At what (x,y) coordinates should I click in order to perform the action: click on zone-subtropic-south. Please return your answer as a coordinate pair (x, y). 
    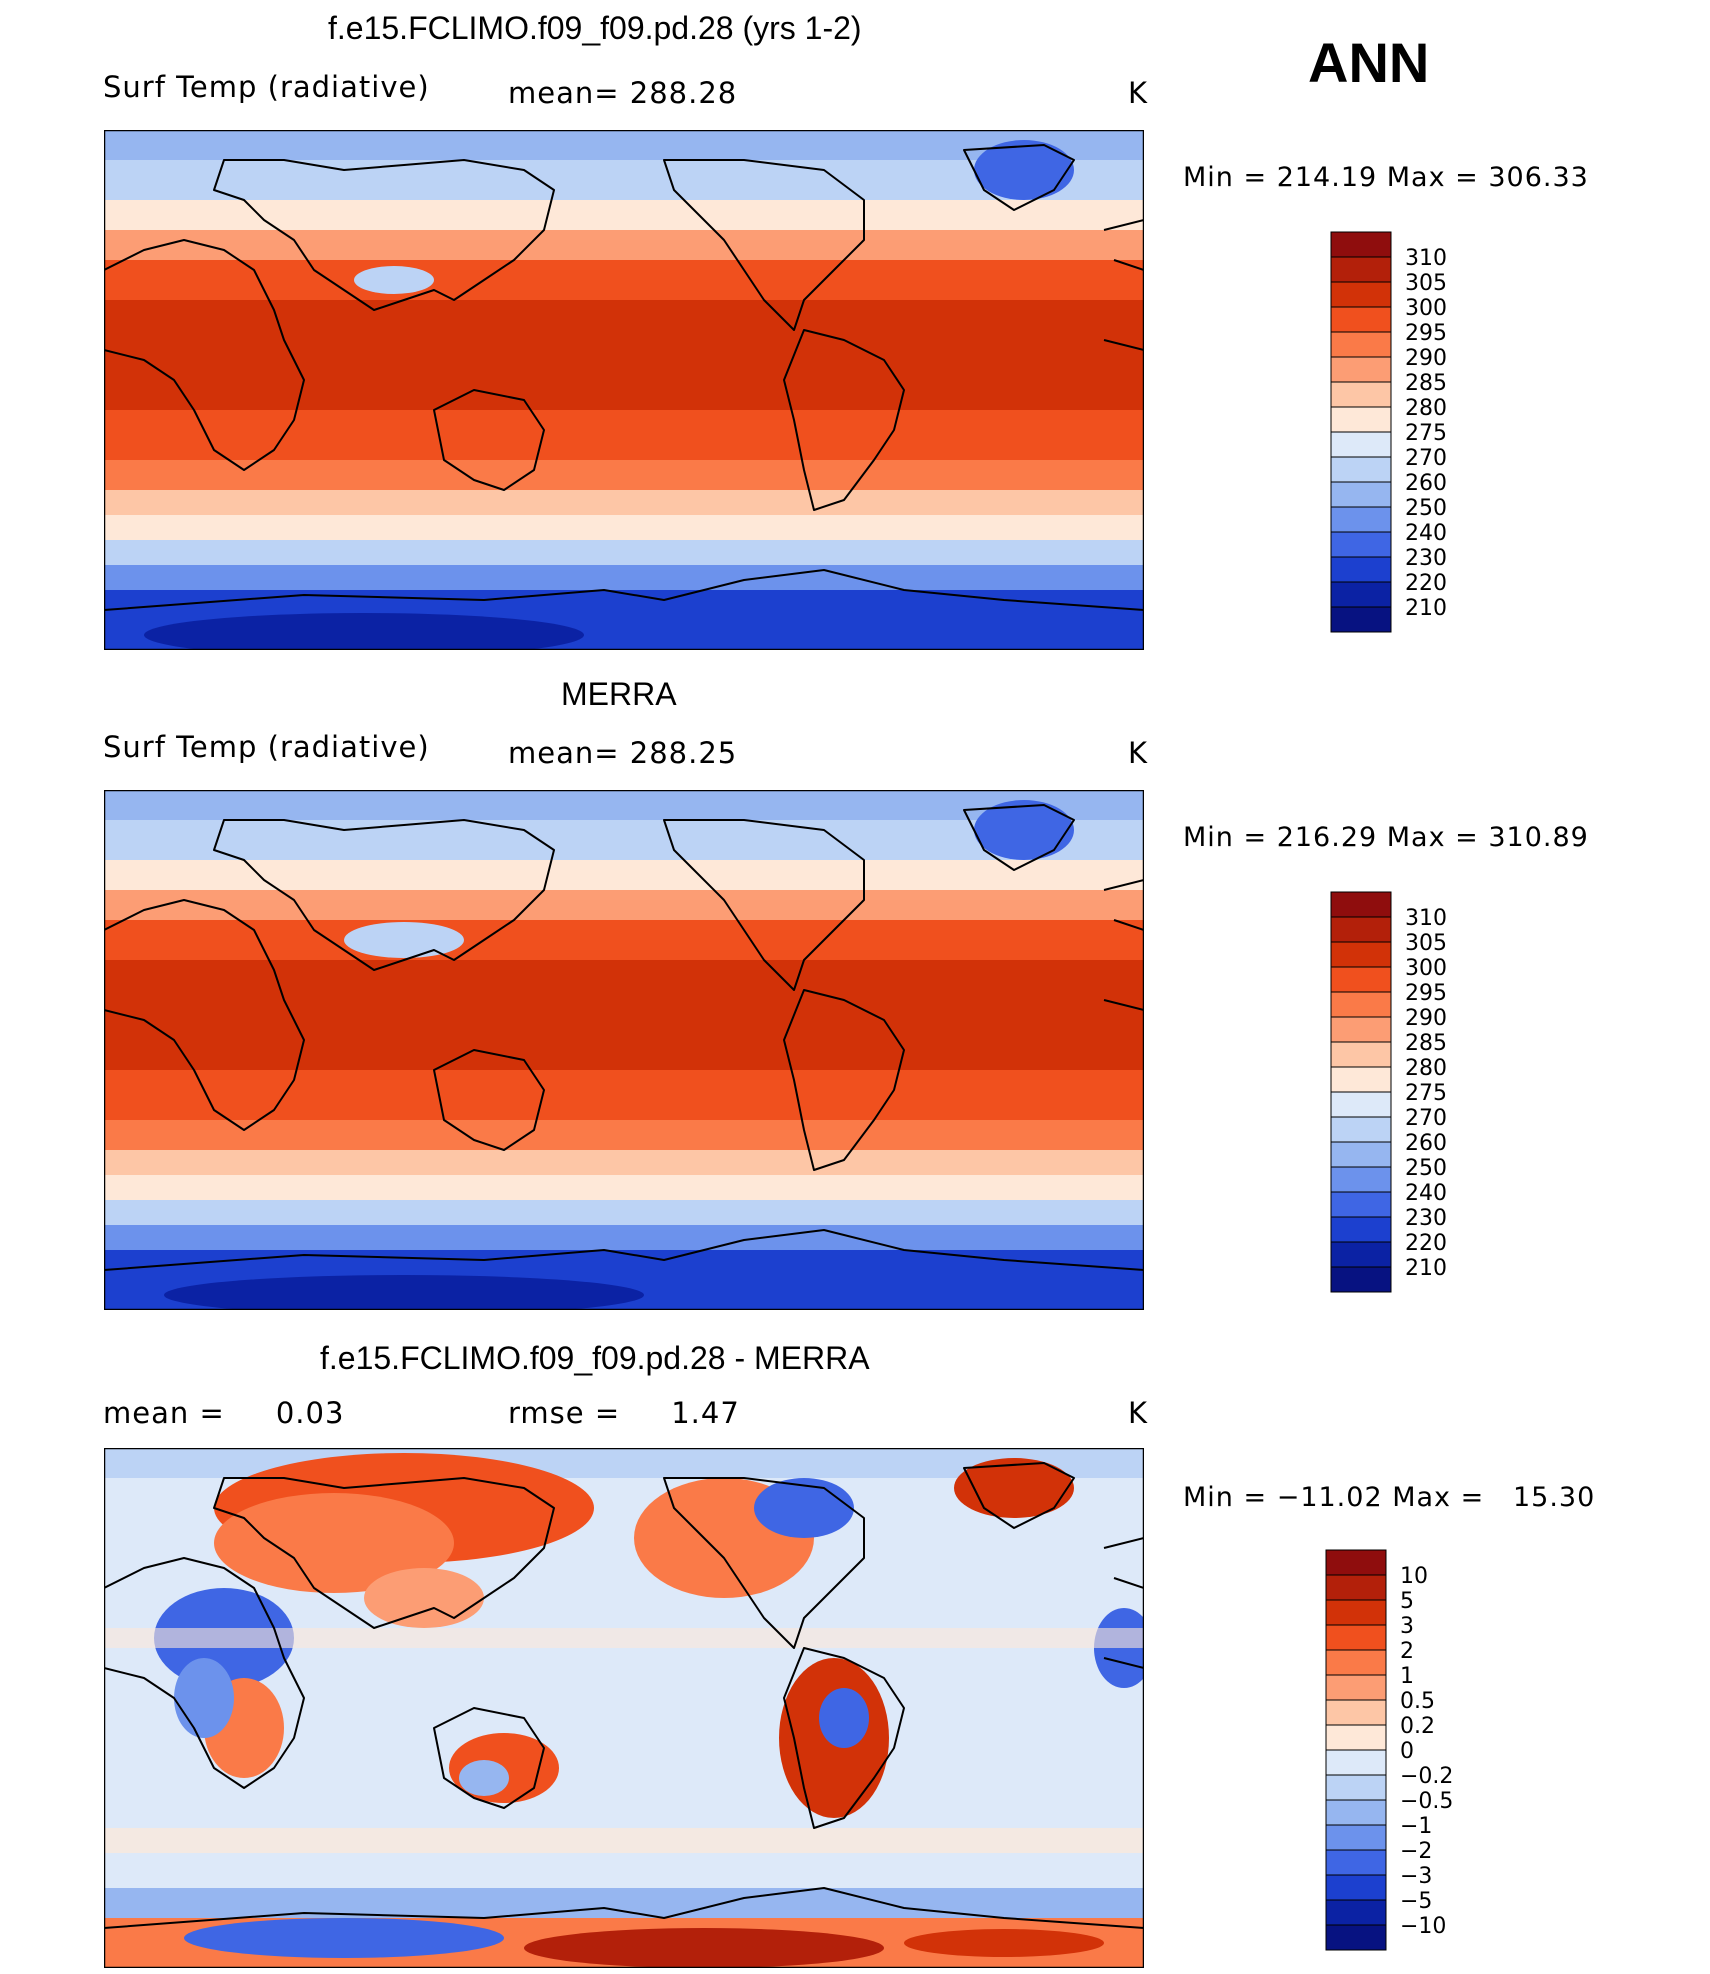
    Looking at the image, I should click on (624, 435).